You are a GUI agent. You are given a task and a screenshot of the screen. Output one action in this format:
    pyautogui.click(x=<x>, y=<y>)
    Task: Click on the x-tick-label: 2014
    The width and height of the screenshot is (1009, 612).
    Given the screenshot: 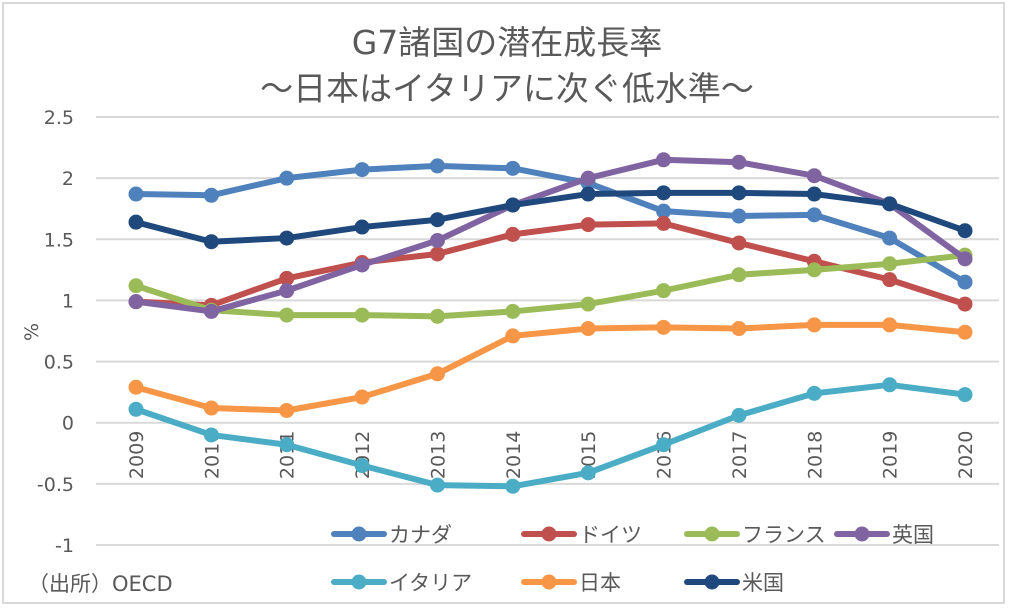 What is the action you would take?
    pyautogui.click(x=514, y=455)
    